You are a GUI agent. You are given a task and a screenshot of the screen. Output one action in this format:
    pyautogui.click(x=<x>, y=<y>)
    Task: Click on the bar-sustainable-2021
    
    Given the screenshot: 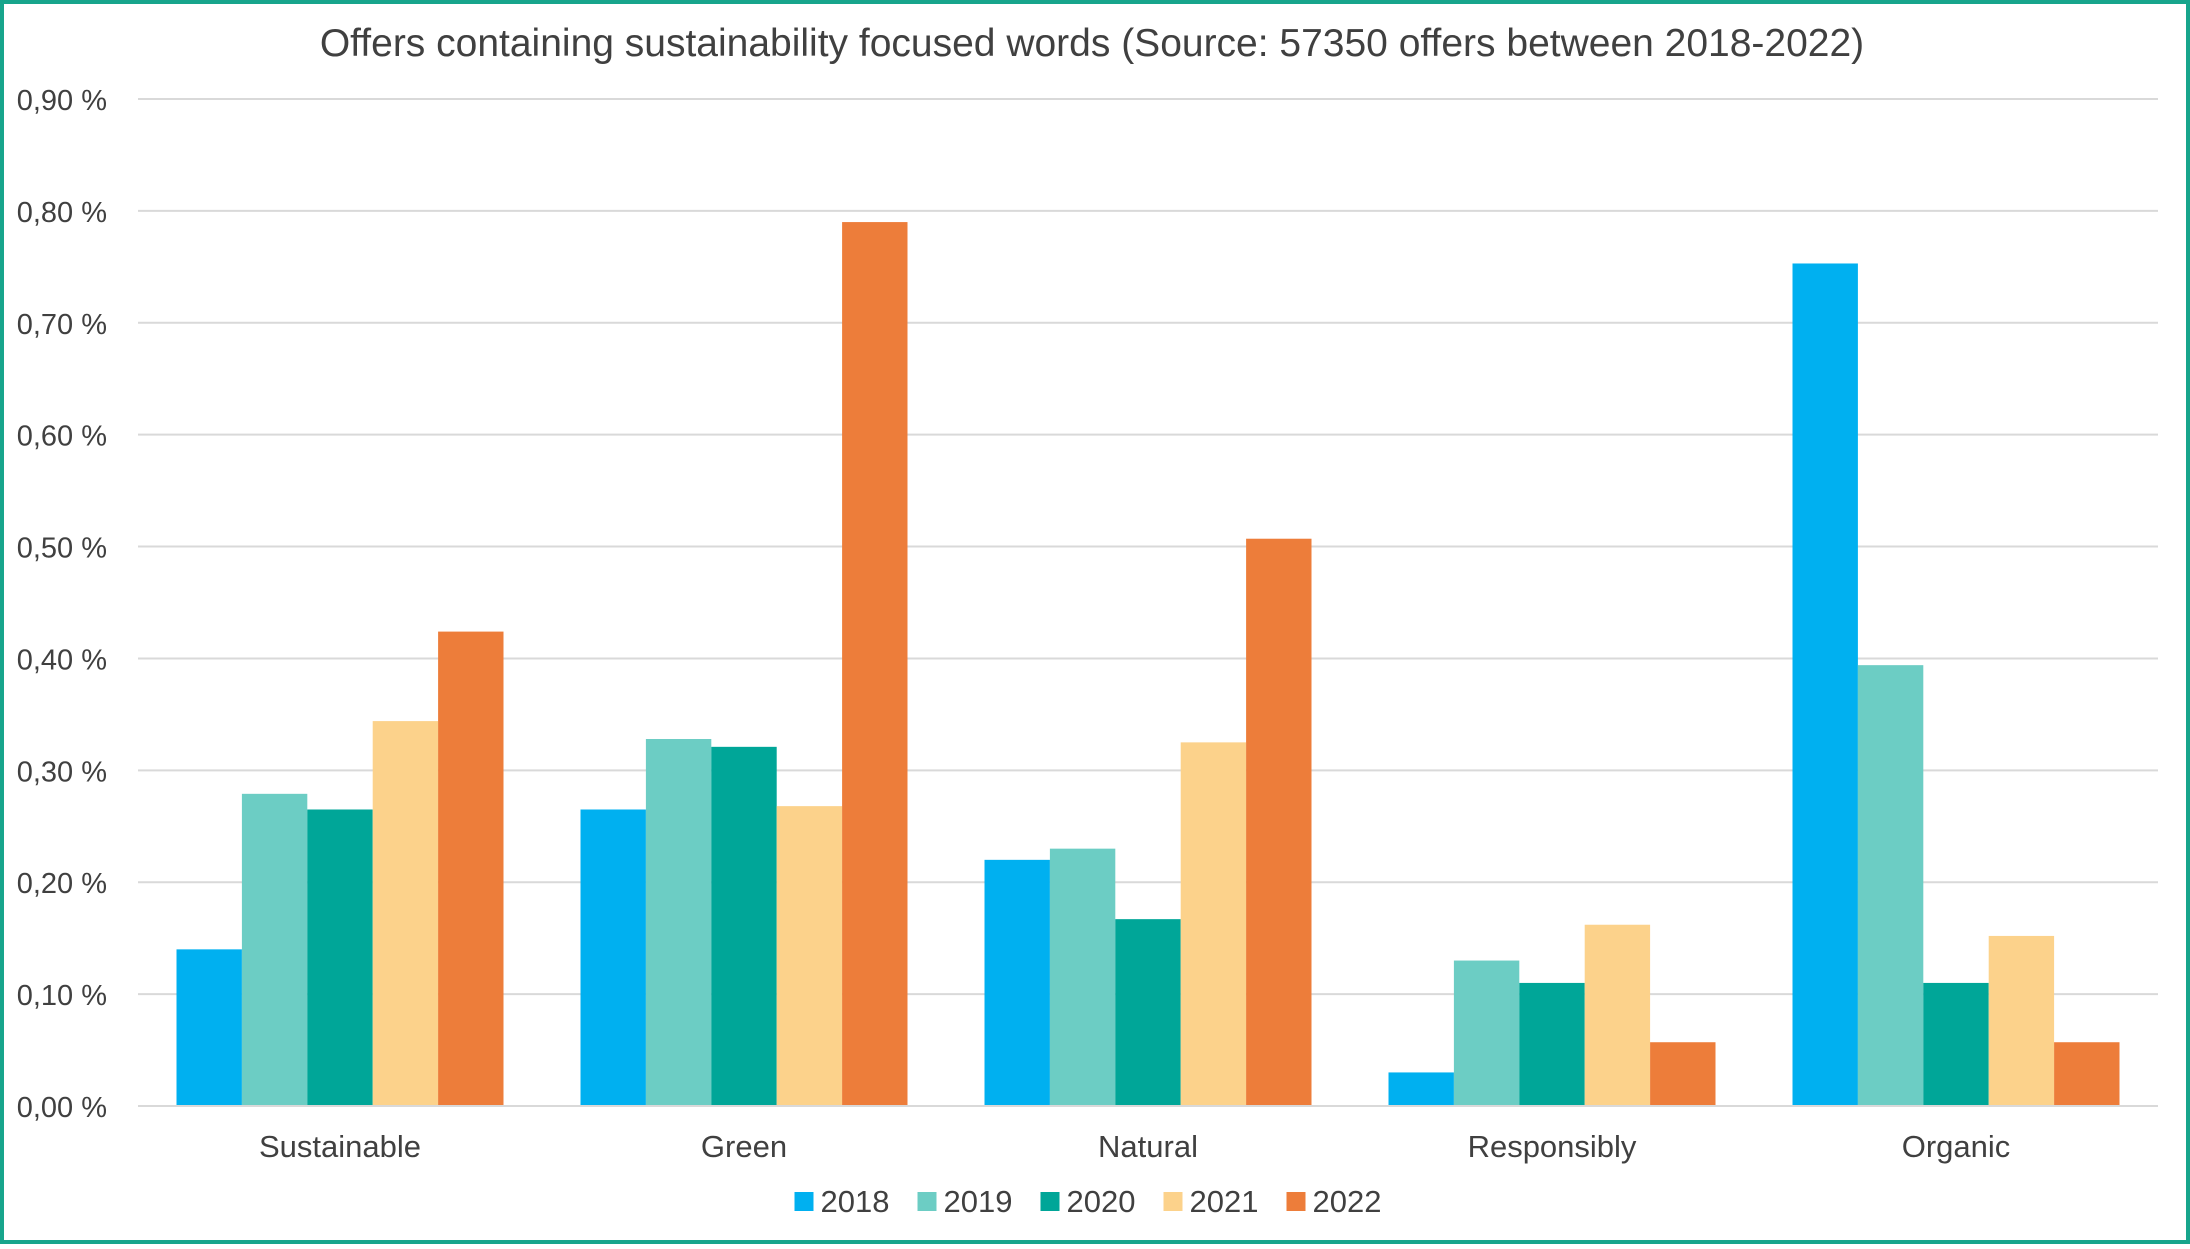 What is the action you would take?
    pyautogui.click(x=405, y=913)
    